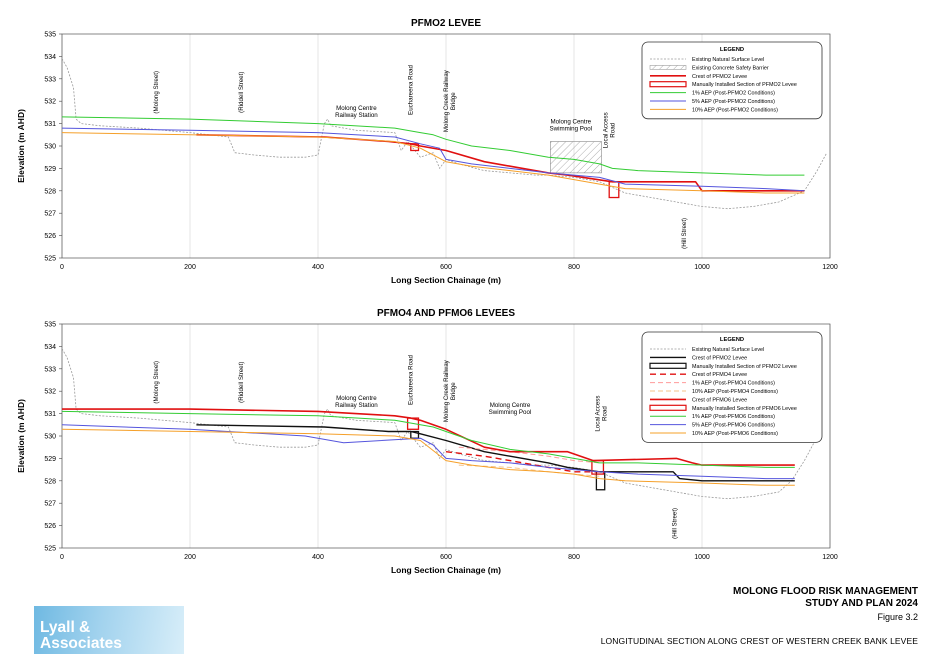  I want to click on series-1-aep-post-pfmo4-conditions, so click(529, 455).